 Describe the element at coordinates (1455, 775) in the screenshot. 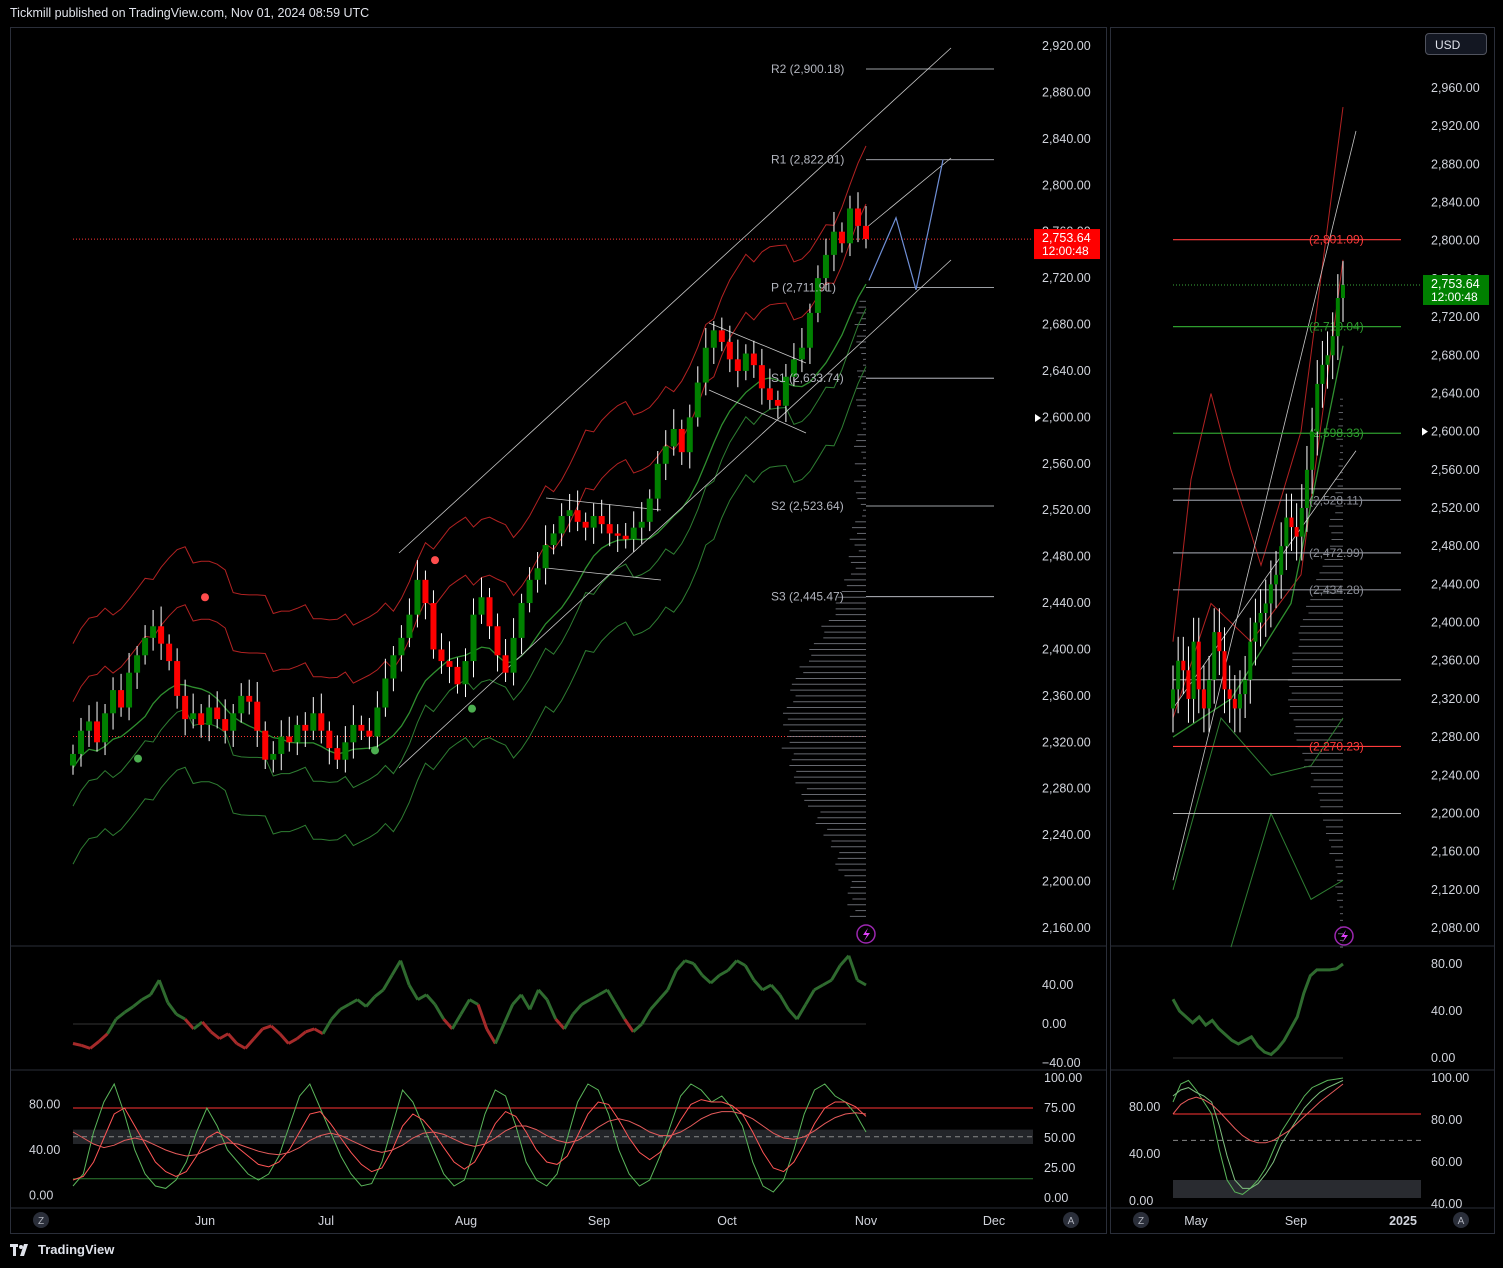

I see `y-tick-label: 2,240.00` at that location.